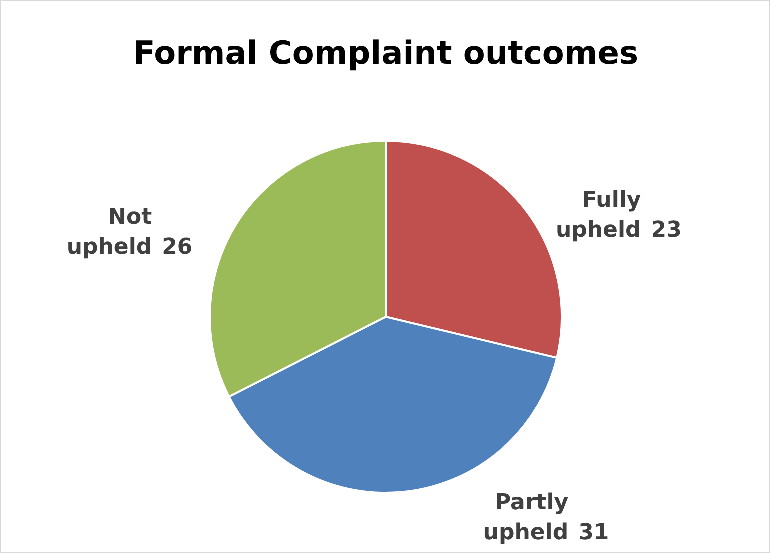 This screenshot has width=772, height=555. I want to click on chart-title: Formal Complaint outcomes, so click(386, 53).